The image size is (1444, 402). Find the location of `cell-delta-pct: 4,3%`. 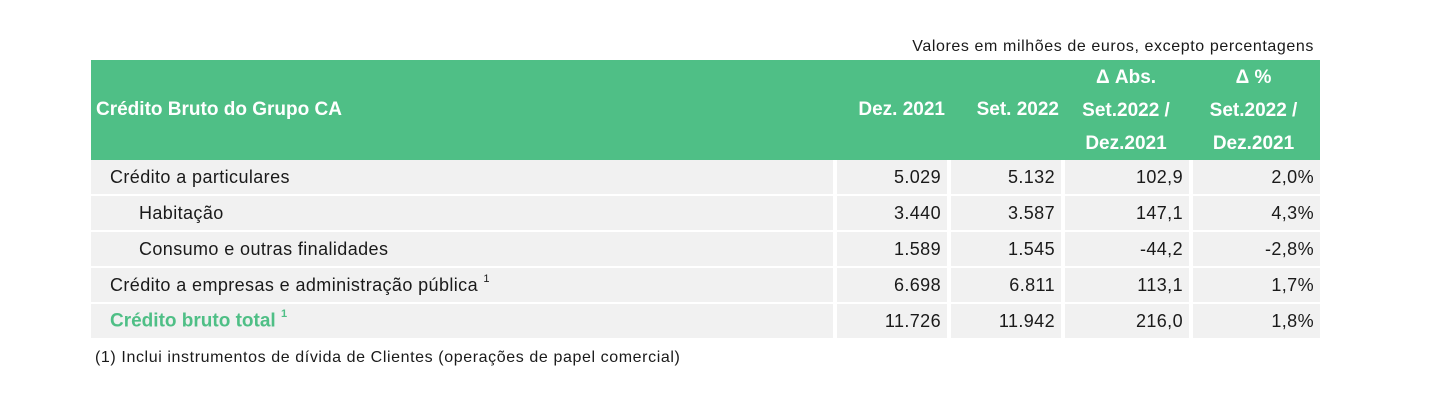

cell-delta-pct: 4,3% is located at coordinates (1256, 214).